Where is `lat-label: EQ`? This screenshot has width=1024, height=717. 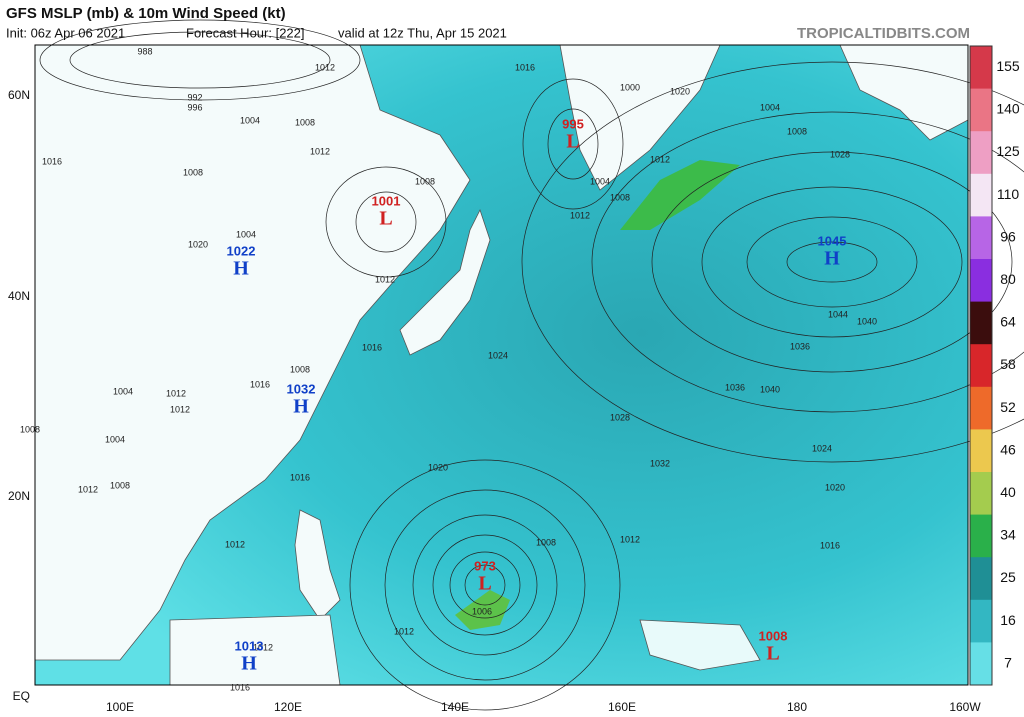
lat-label: EQ is located at coordinates (21, 696).